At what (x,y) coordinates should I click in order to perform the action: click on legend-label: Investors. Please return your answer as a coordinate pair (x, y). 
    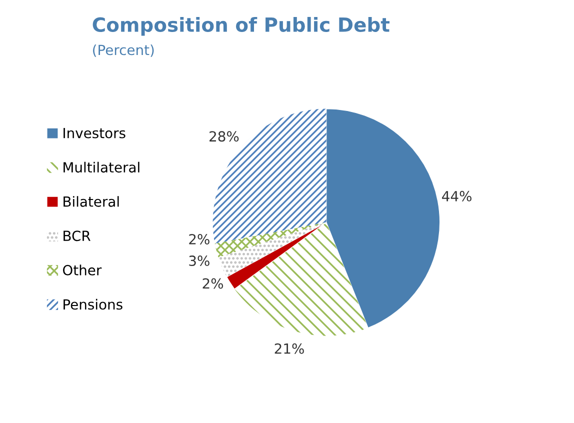
    Looking at the image, I should click on (95, 133).